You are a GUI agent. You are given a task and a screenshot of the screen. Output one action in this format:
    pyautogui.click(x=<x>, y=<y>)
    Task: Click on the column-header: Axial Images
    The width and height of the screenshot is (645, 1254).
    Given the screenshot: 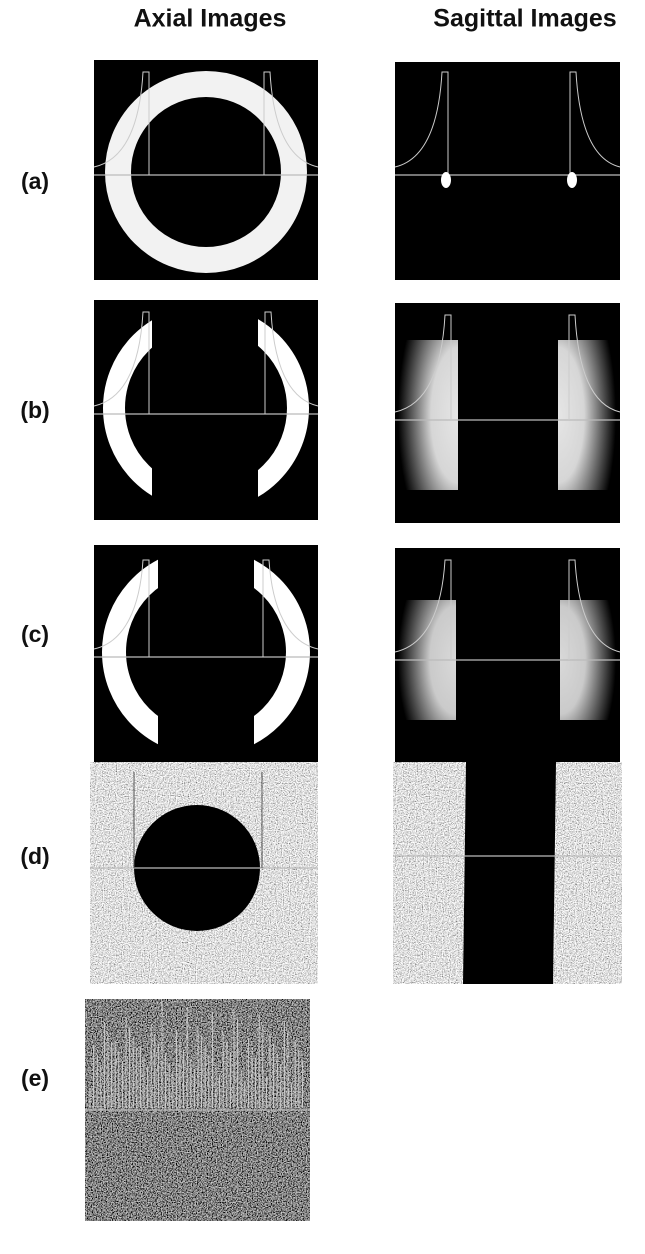 What is the action you would take?
    pyautogui.click(x=210, y=19)
    